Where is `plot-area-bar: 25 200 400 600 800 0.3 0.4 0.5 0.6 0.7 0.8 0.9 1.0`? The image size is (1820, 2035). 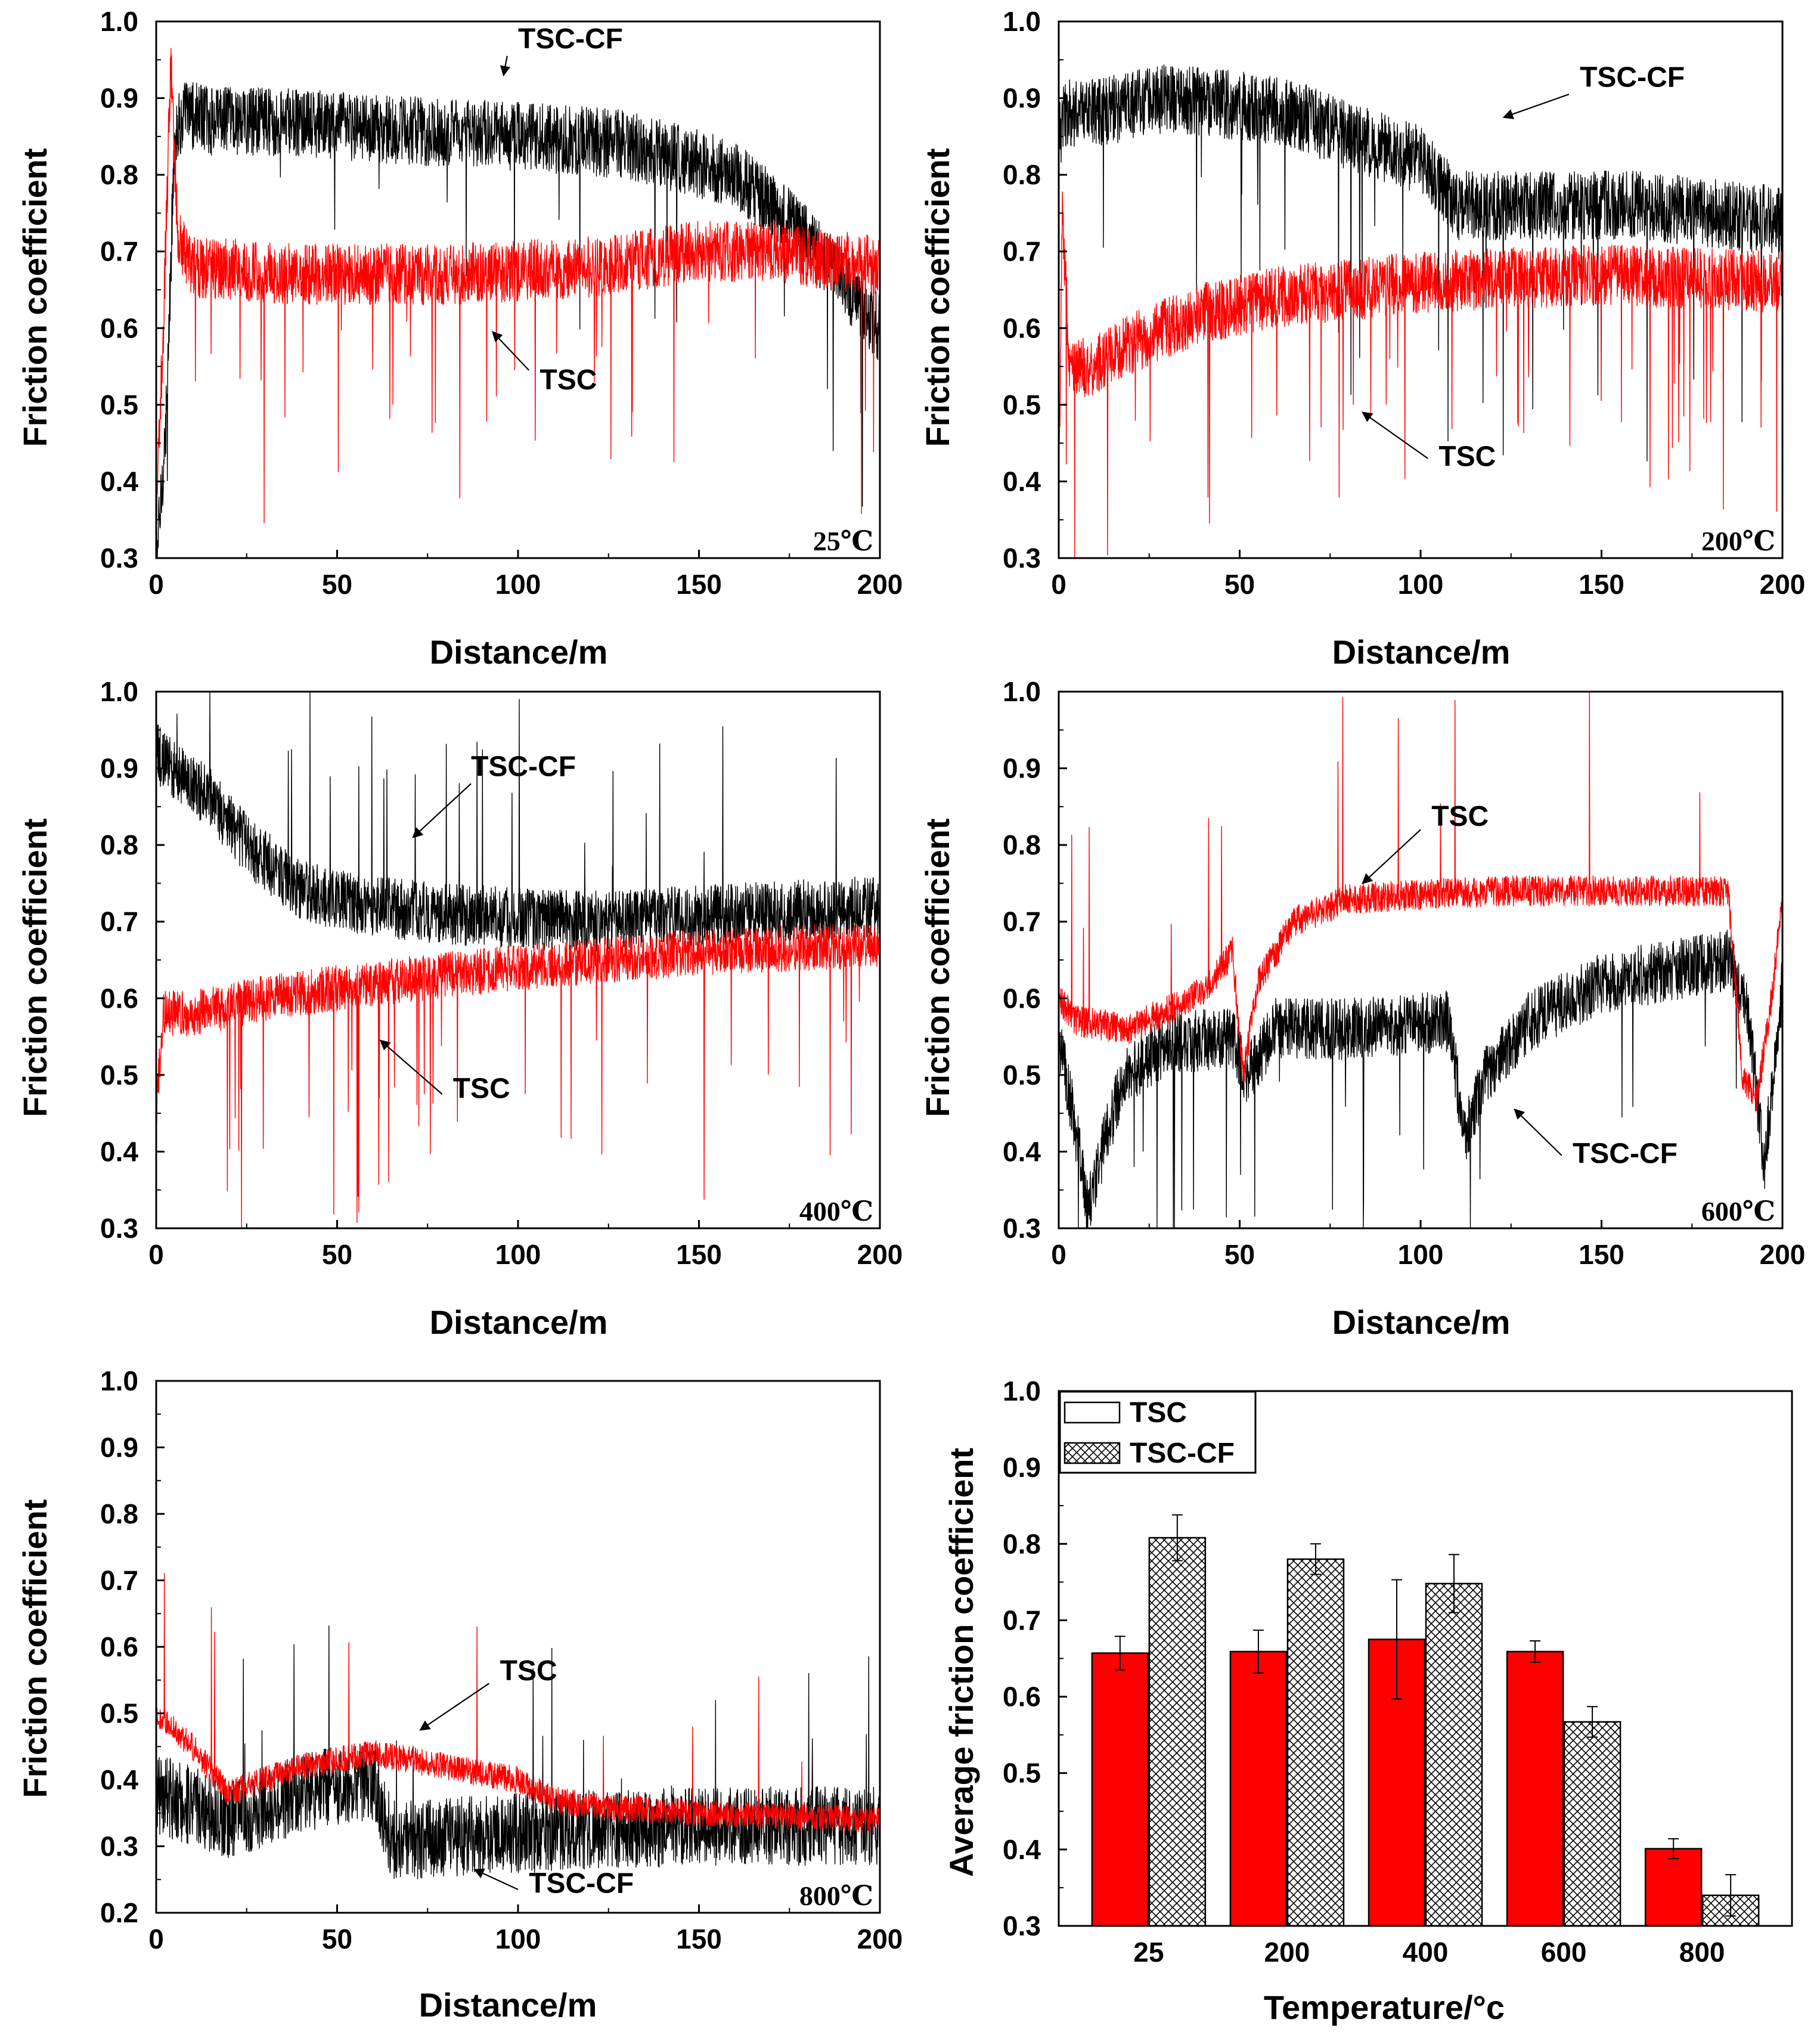
plot-area-bar: 25 200 400 600 800 0.3 0.4 0.5 0.6 0.7 0.8 0.9 1.0 is located at coordinates (1398, 1672).